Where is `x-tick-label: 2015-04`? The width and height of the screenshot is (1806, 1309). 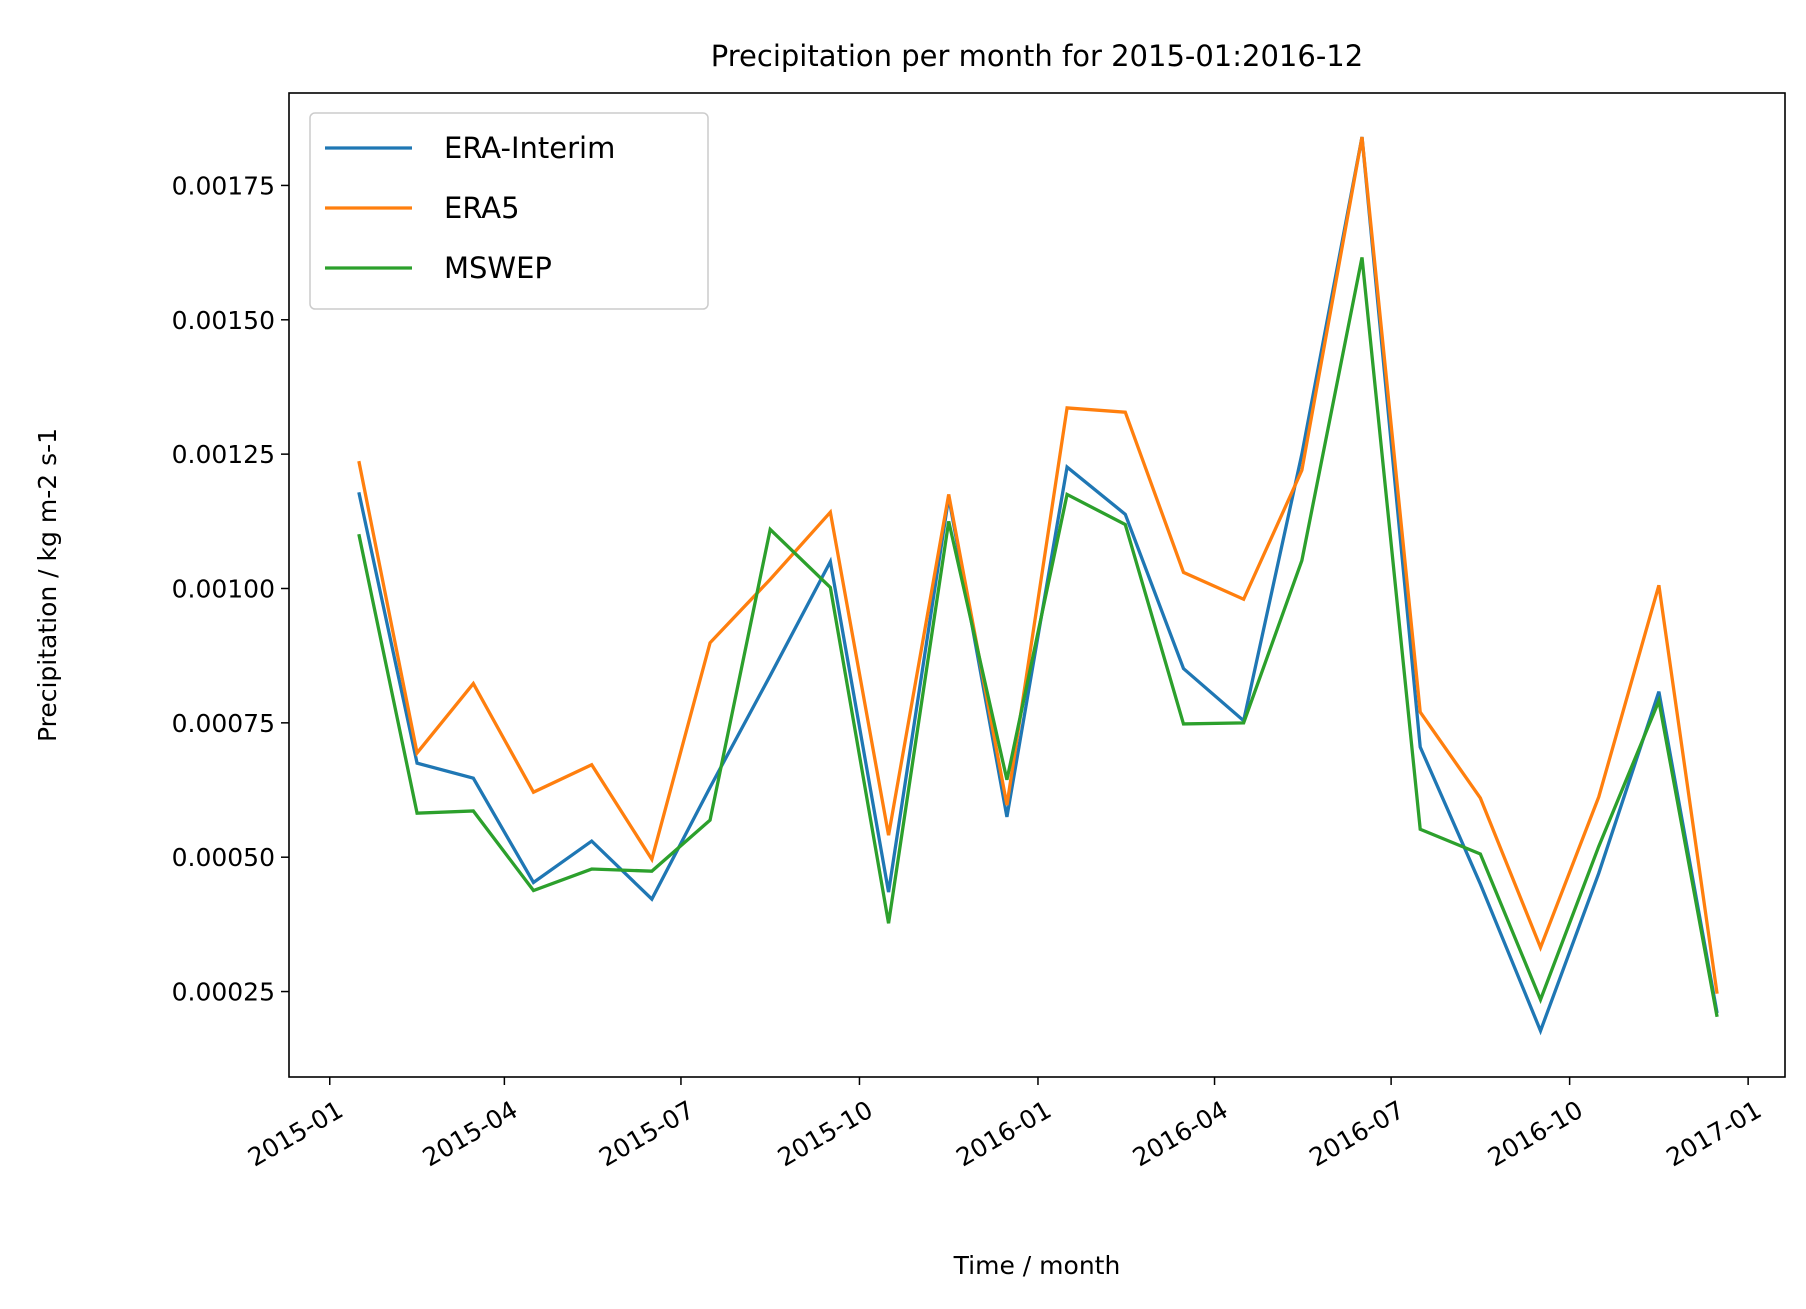
x-tick-label: 2015-04 is located at coordinates (470, 1133).